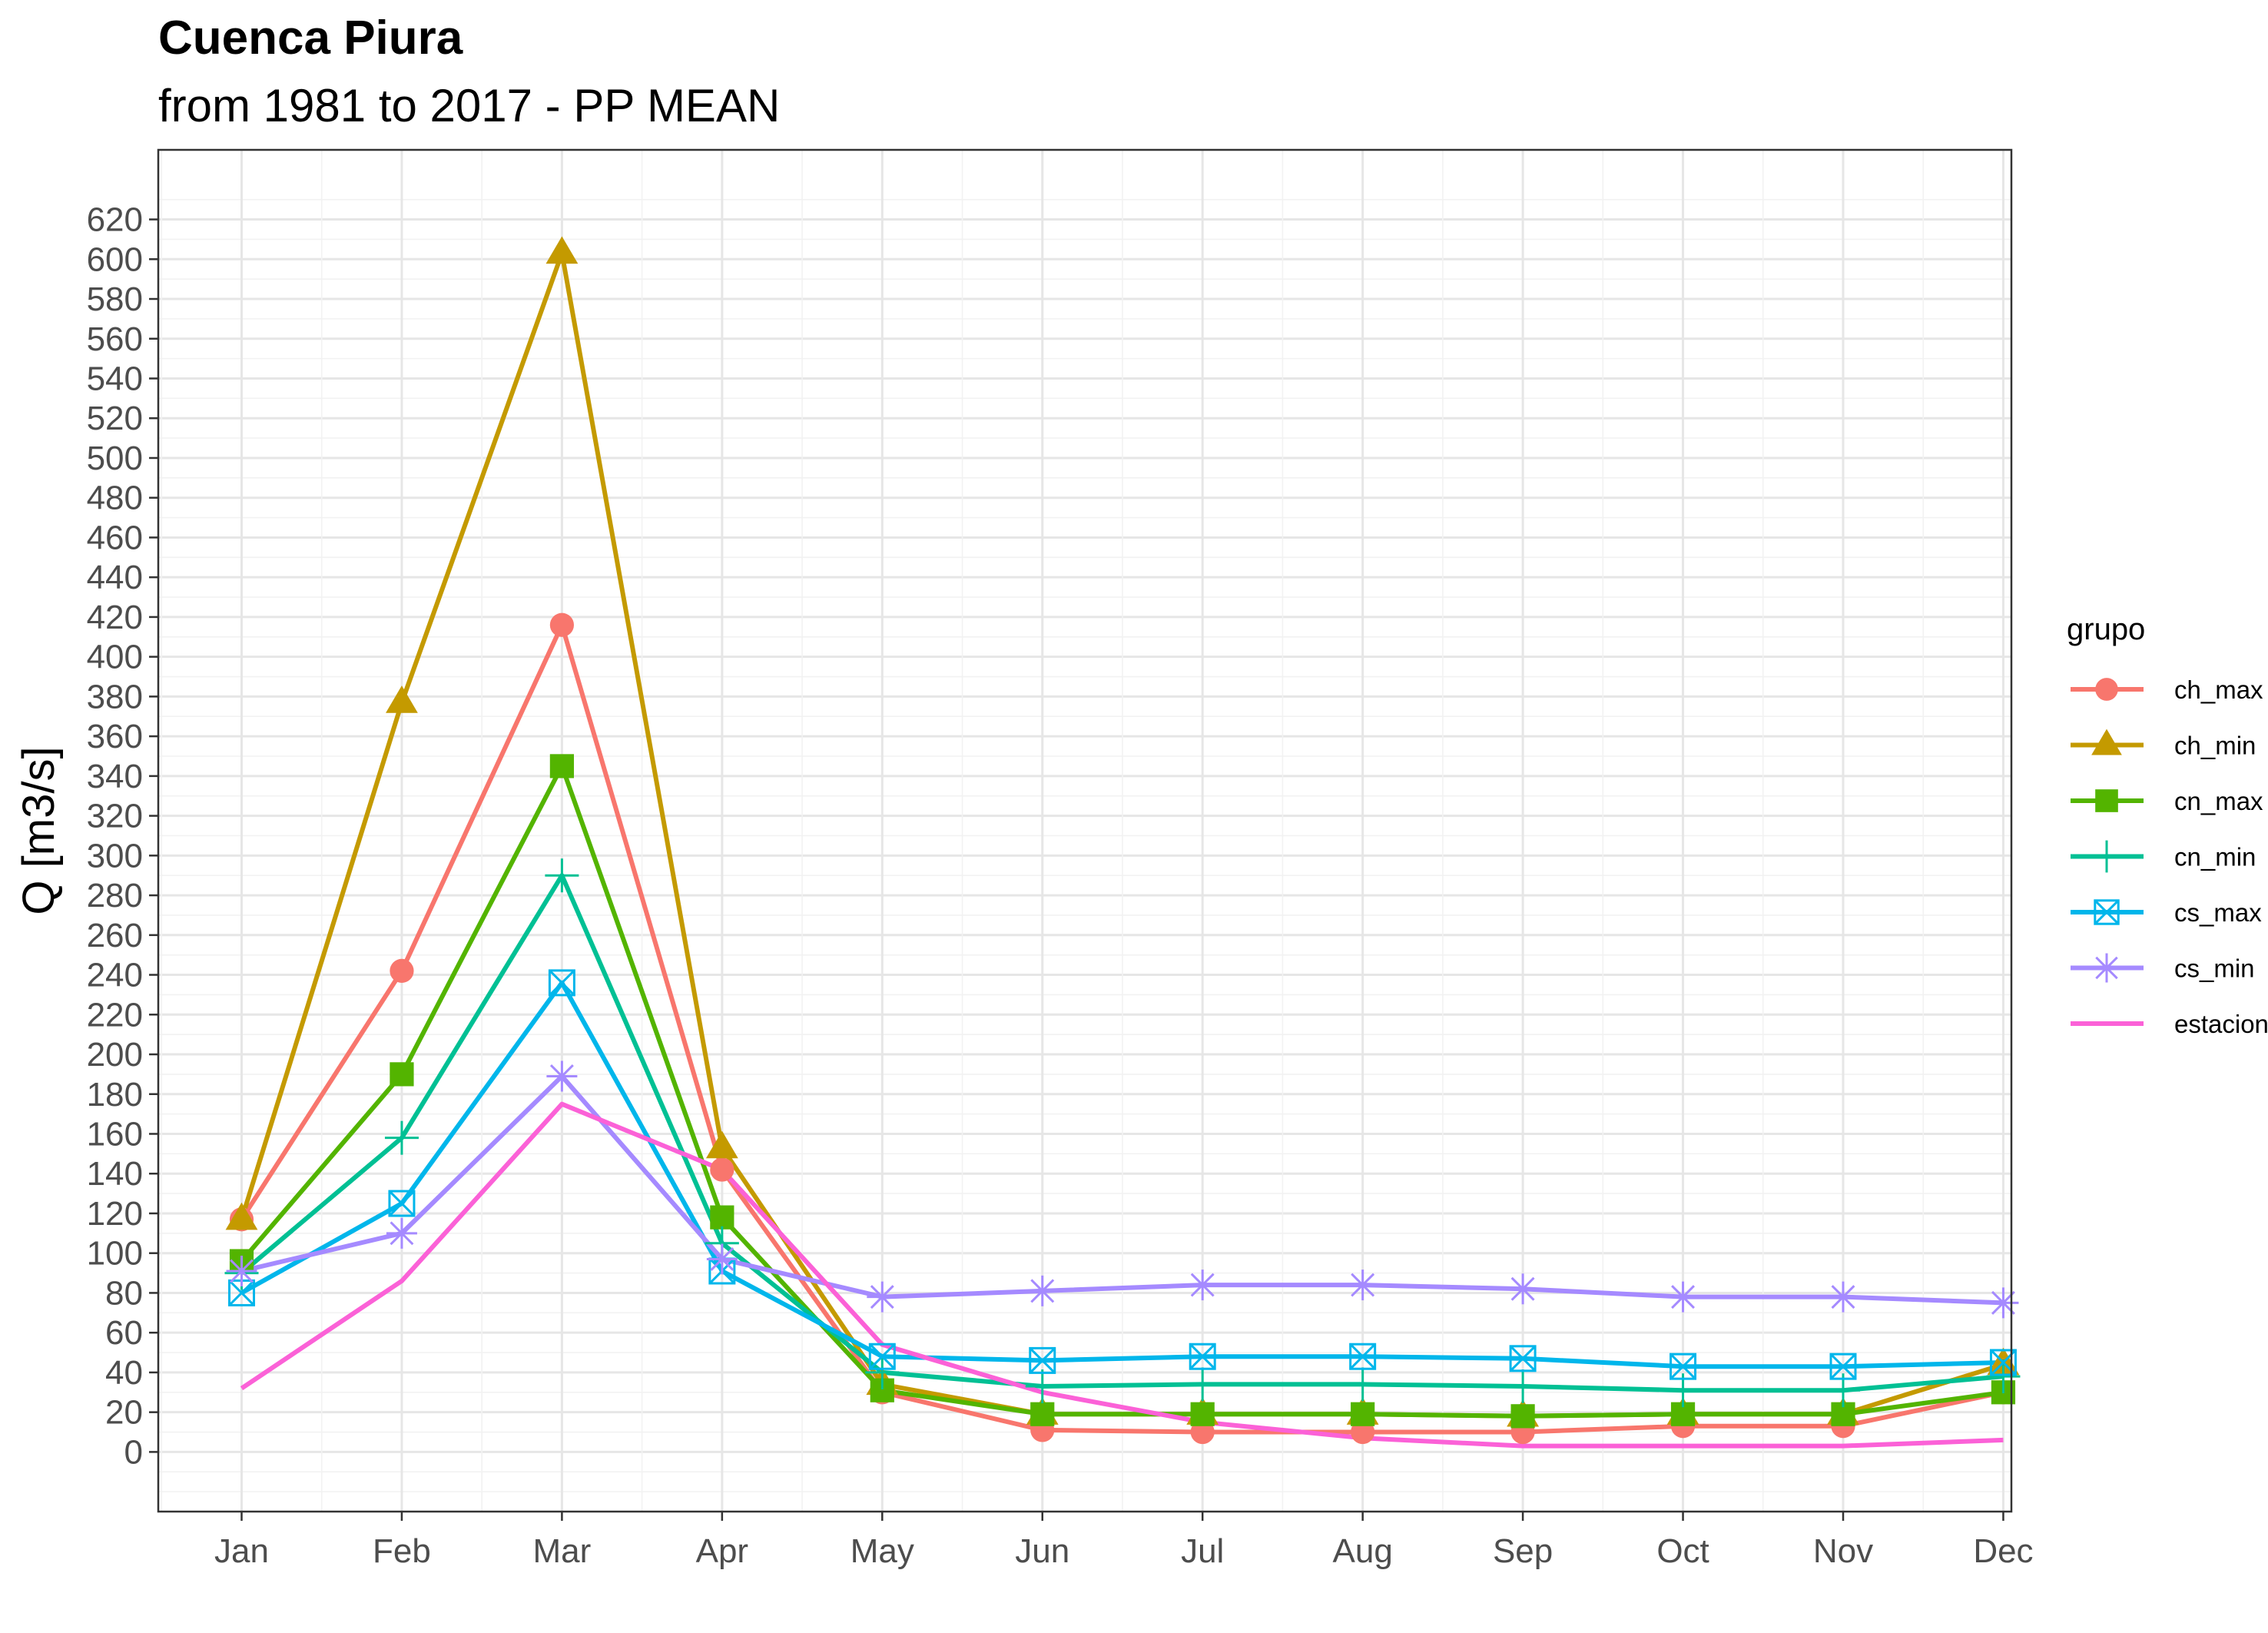 The image size is (2268, 1633). I want to click on y-tick-label: 560, so click(115, 339).